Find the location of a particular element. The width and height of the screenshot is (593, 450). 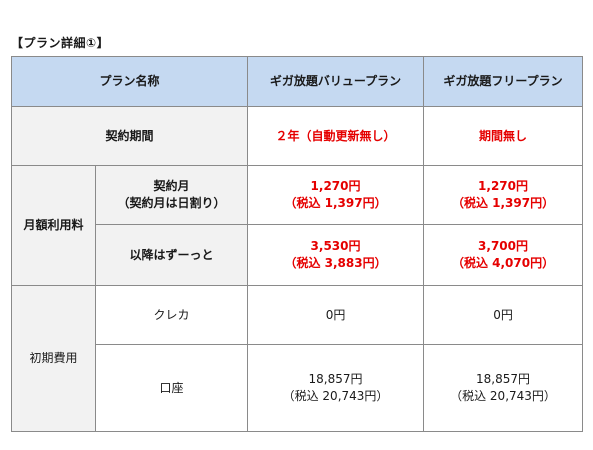

after-plan-b: 3,700円 （税込 4,070円） is located at coordinates (503, 255).